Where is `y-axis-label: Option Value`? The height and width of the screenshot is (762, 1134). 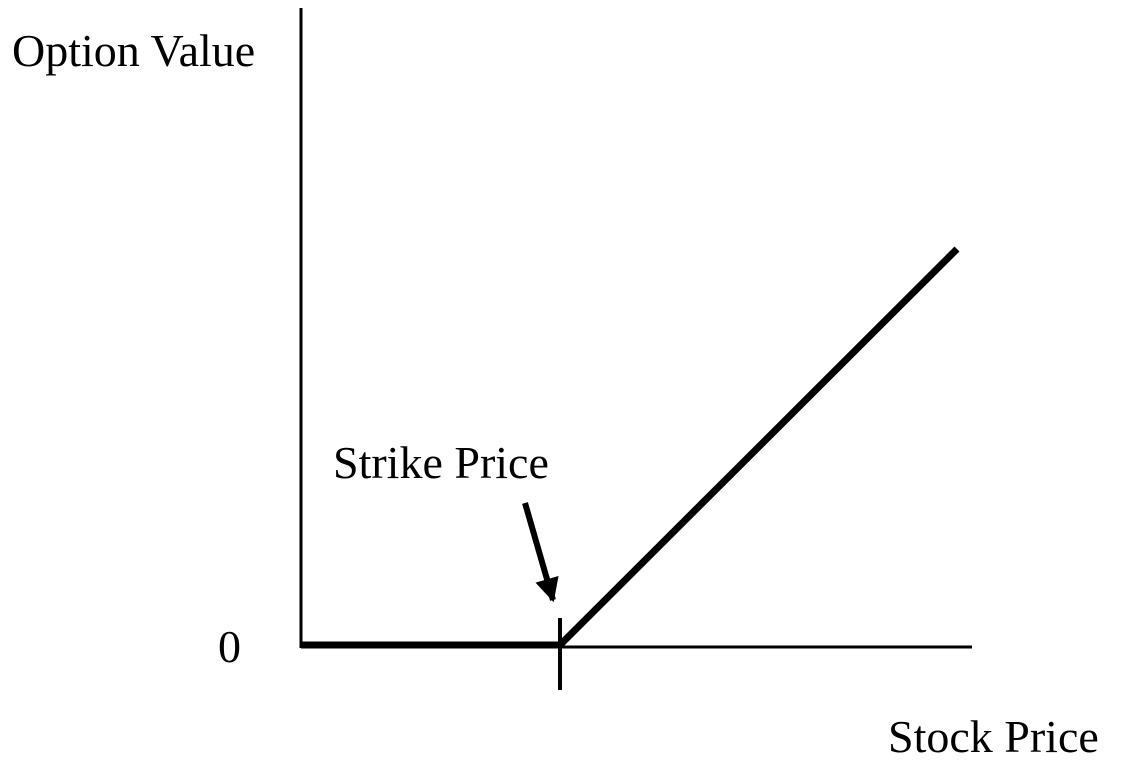
y-axis-label: Option Value is located at coordinates (133, 50).